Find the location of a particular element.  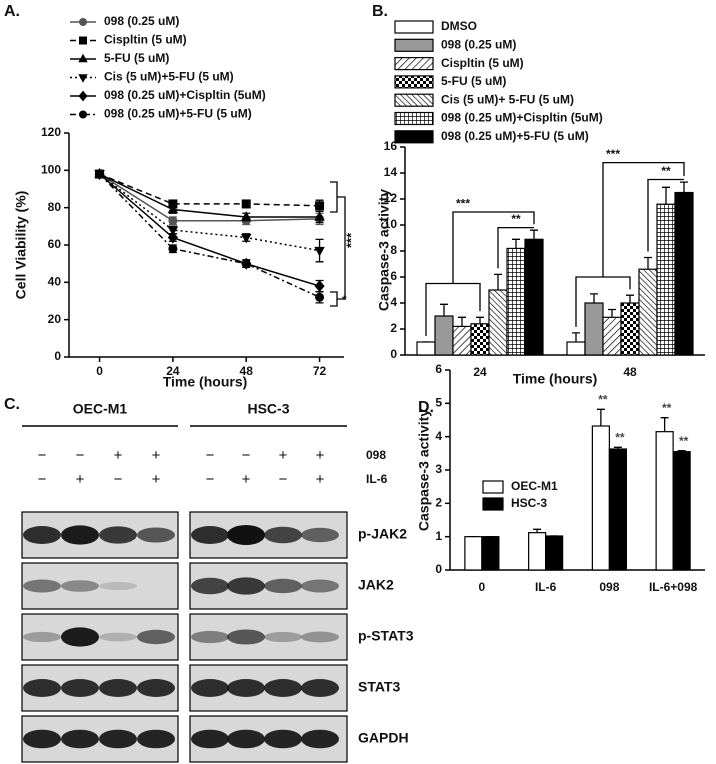

y-tick-label: 3 is located at coordinates (438, 469).